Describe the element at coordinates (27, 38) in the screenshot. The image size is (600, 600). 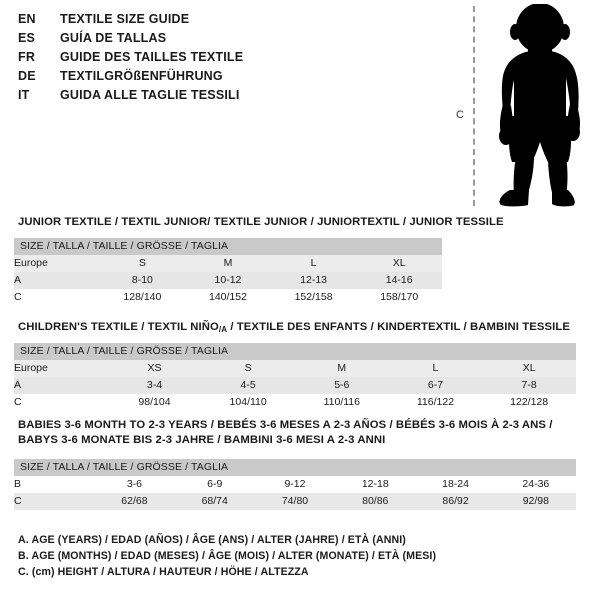
I see `language-code-es: ES` at that location.